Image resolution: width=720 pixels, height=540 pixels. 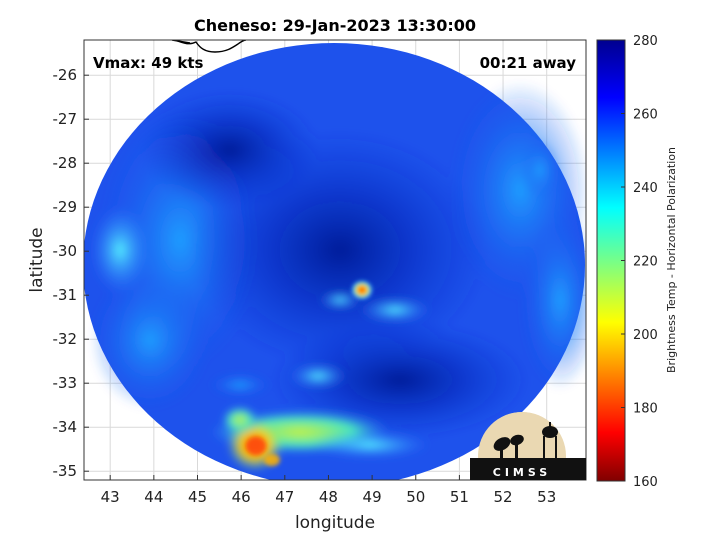 I want to click on x-tick-label: 43, so click(x=110, y=497).